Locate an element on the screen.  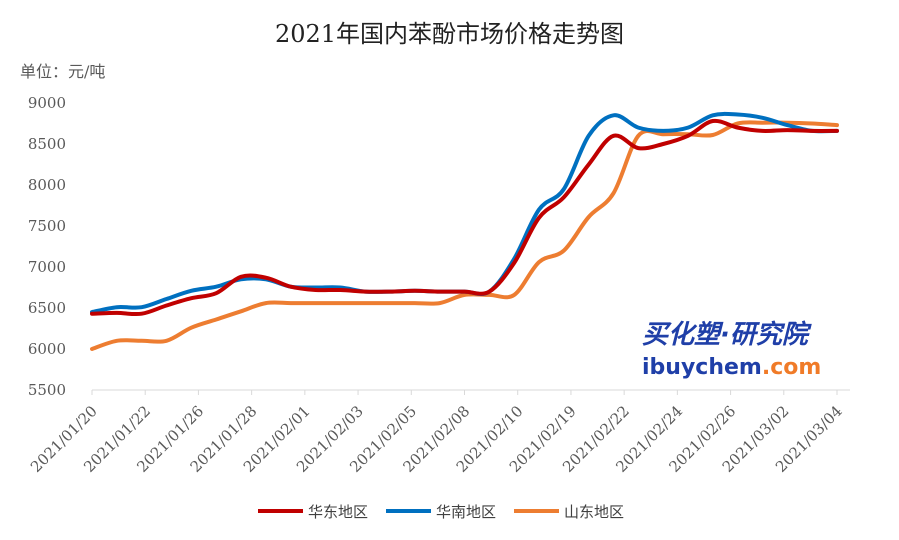
y-tick-label: 6500 is located at coordinates (47, 308).